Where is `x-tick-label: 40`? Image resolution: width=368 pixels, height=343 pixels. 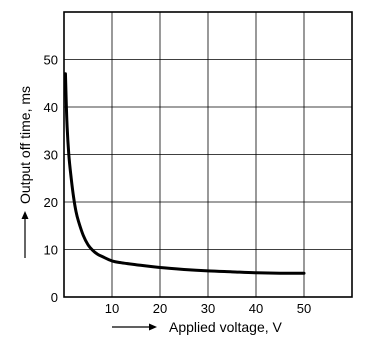 x-tick-label: 40 is located at coordinates (256, 308).